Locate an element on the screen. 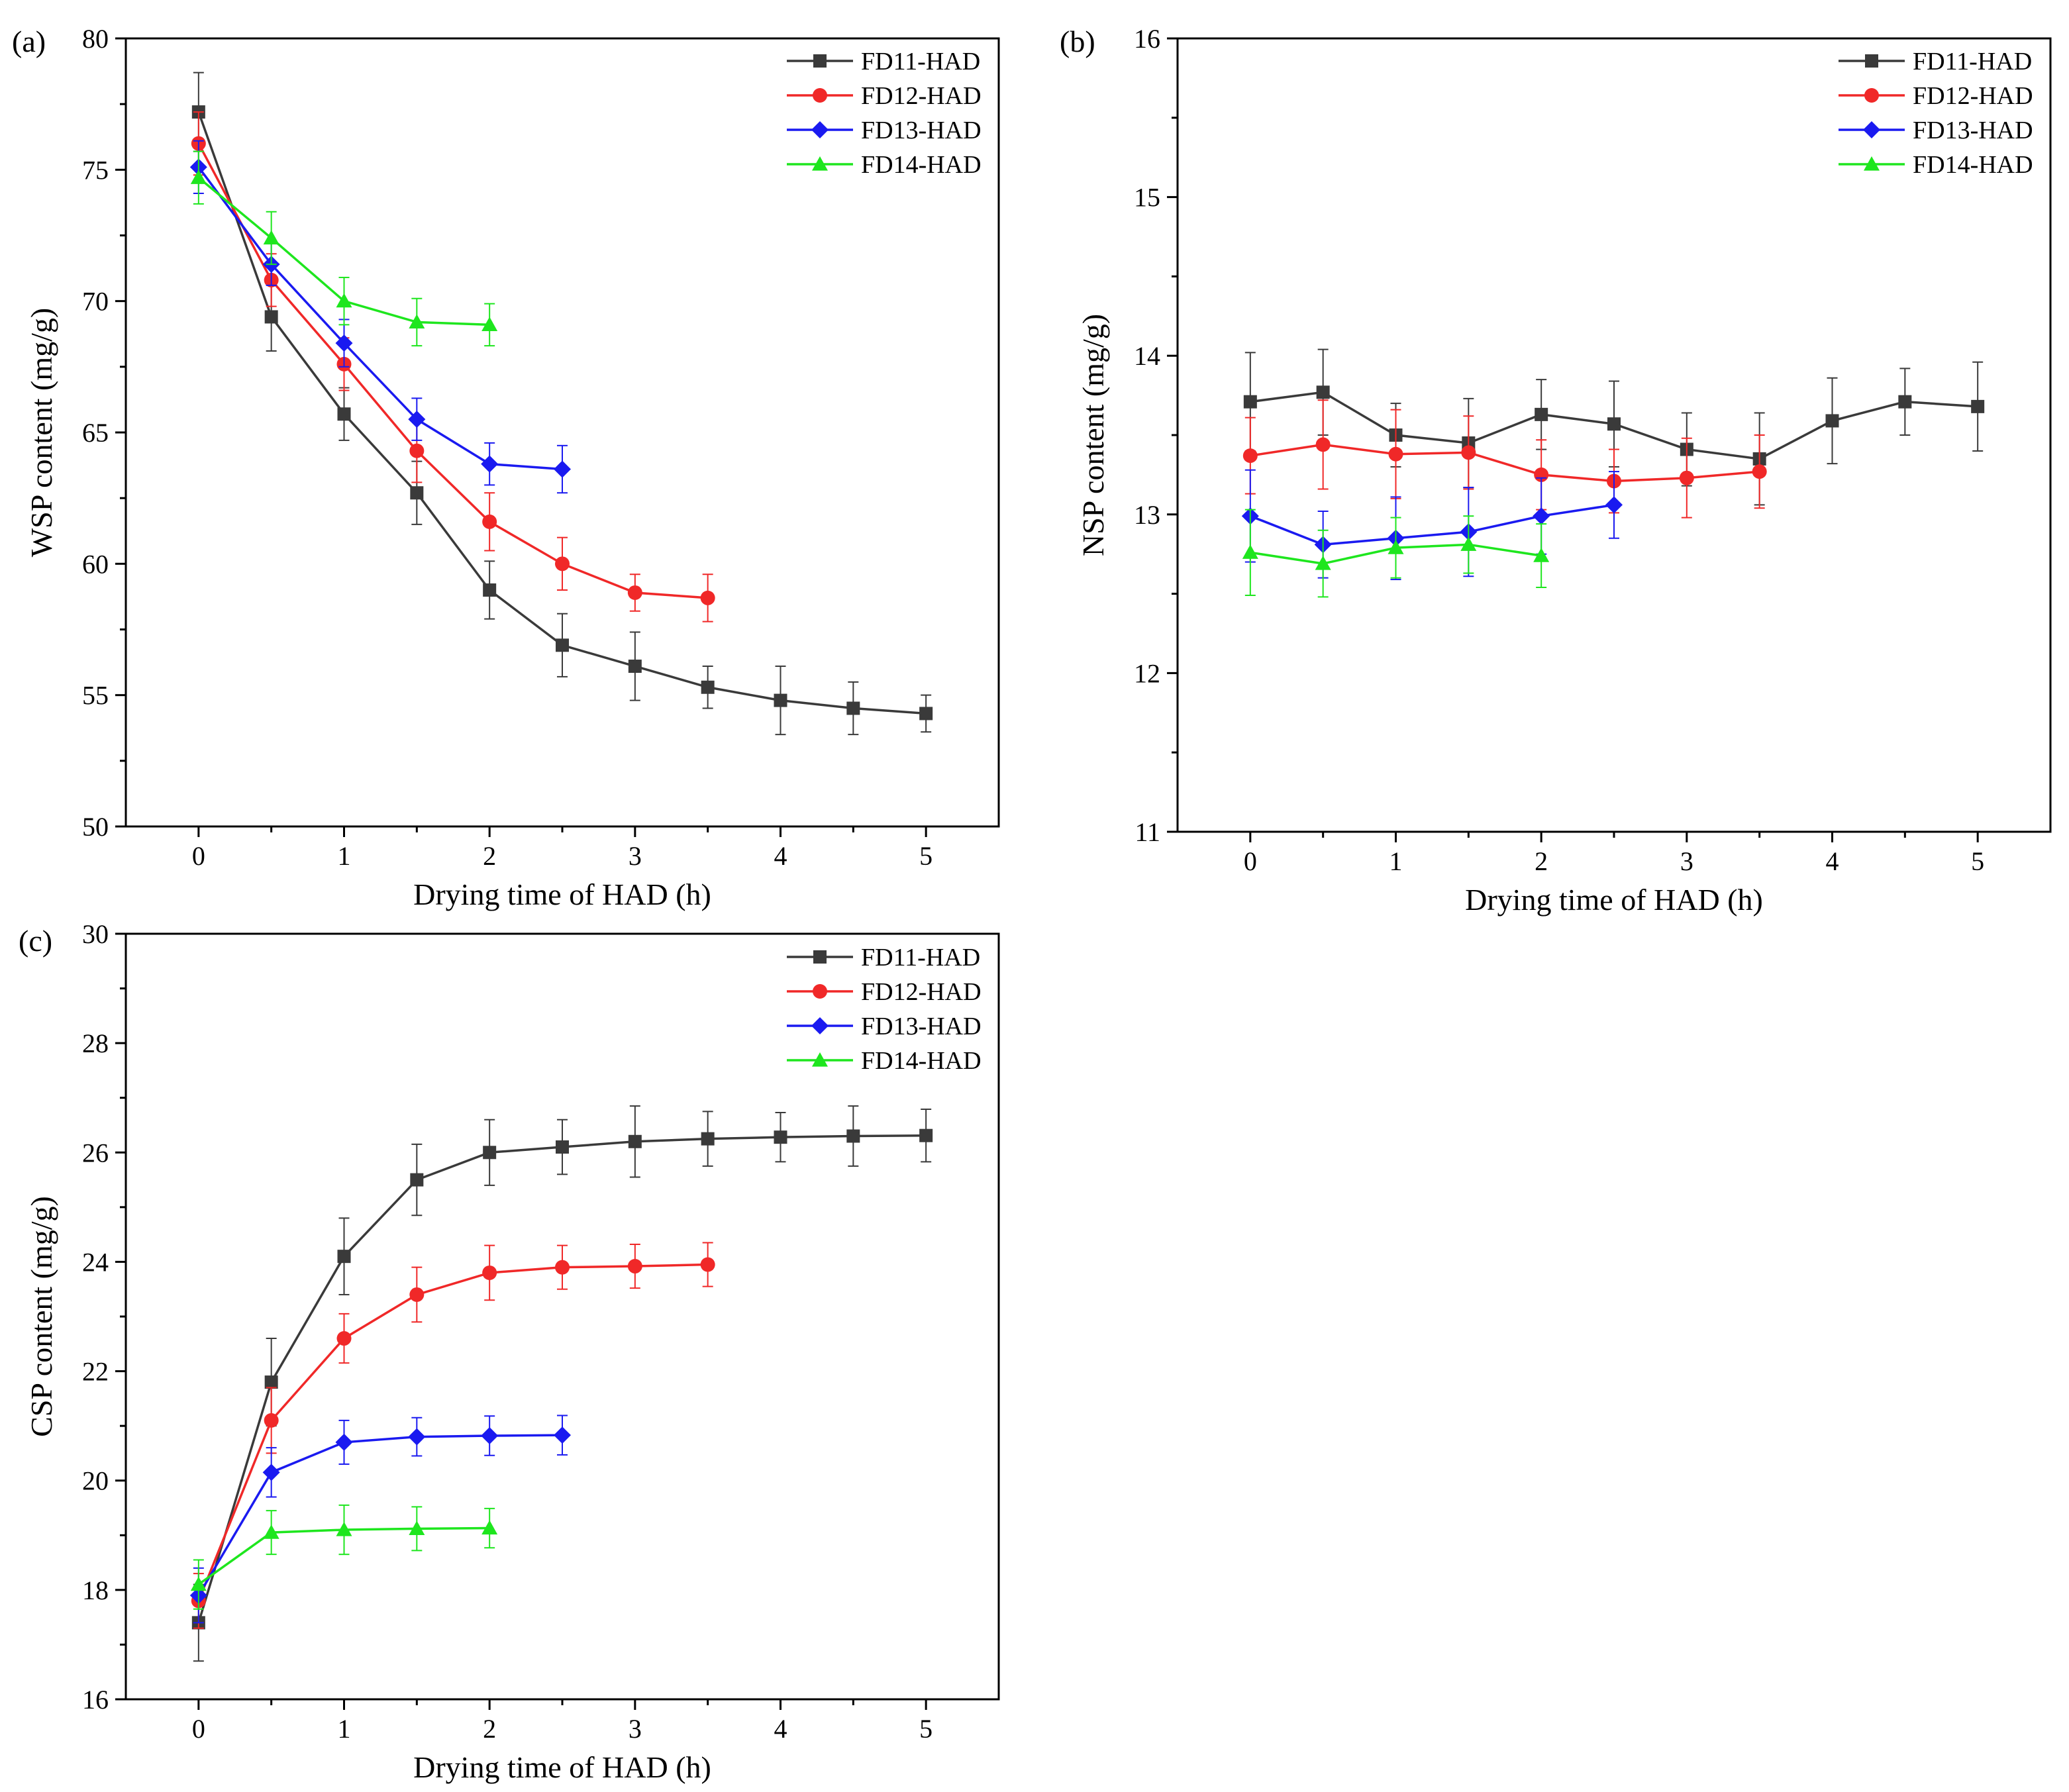 Image resolution: width=2069 pixels, height=1792 pixels. y-tick-label: 24 is located at coordinates (95, 1262).